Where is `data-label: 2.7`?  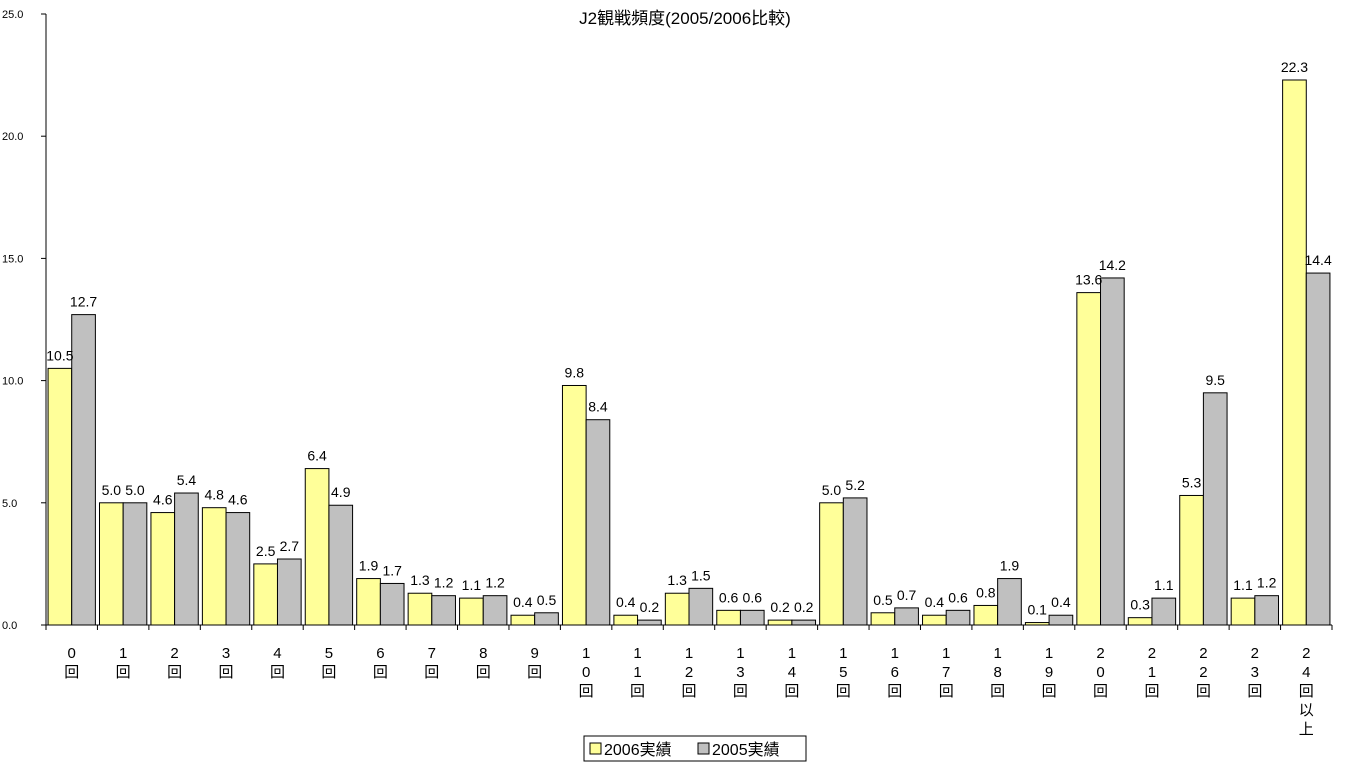
data-label: 2.7 is located at coordinates (290, 546).